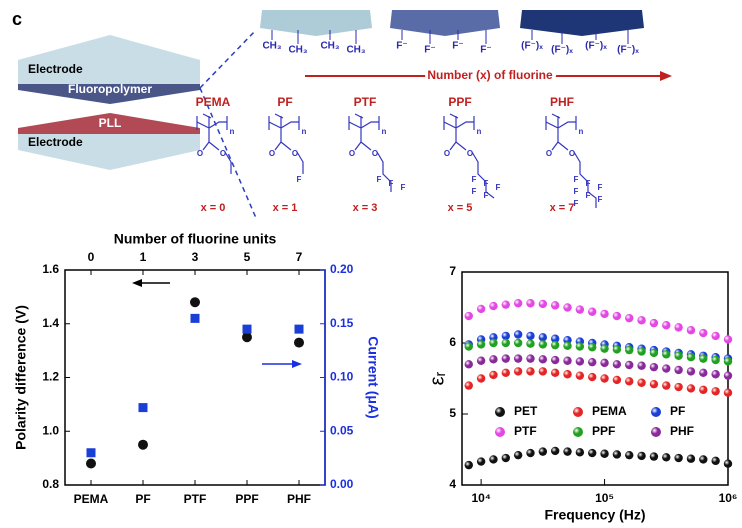 The image size is (742, 528). What do you see at coordinates (460, 208) in the screenshot?
I see `x-value: x = 5` at bounding box center [460, 208].